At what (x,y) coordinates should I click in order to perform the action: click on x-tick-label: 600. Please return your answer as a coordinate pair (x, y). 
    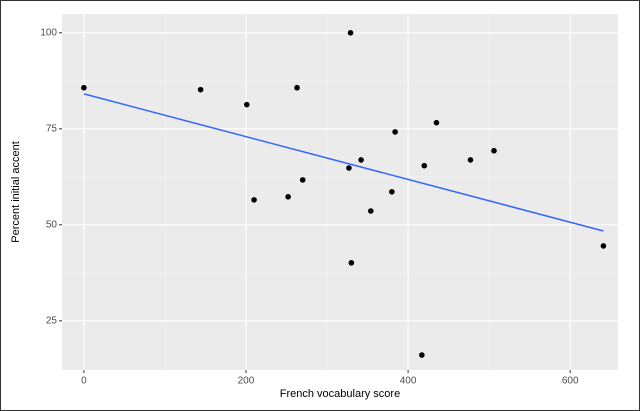
    Looking at the image, I should click on (570, 381).